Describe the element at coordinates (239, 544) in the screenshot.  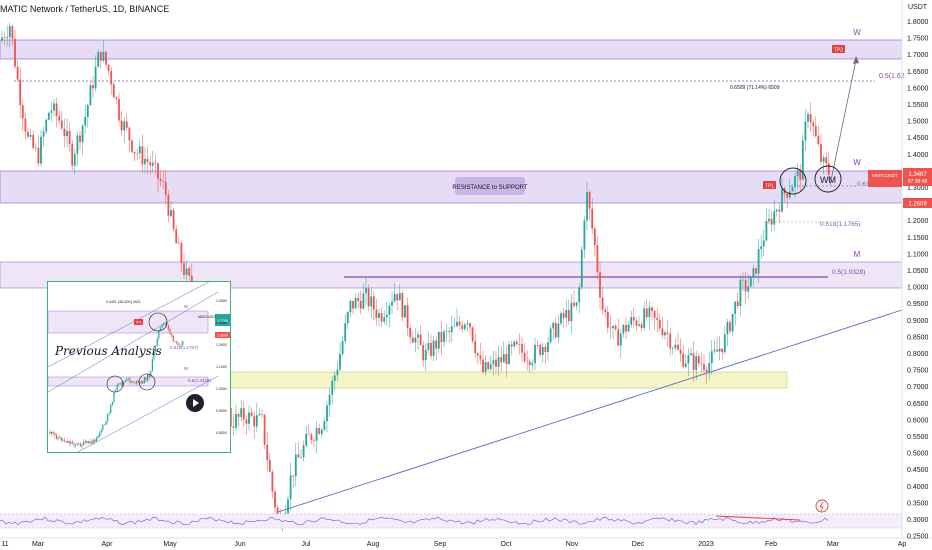
I see `time-tick: Jun` at that location.